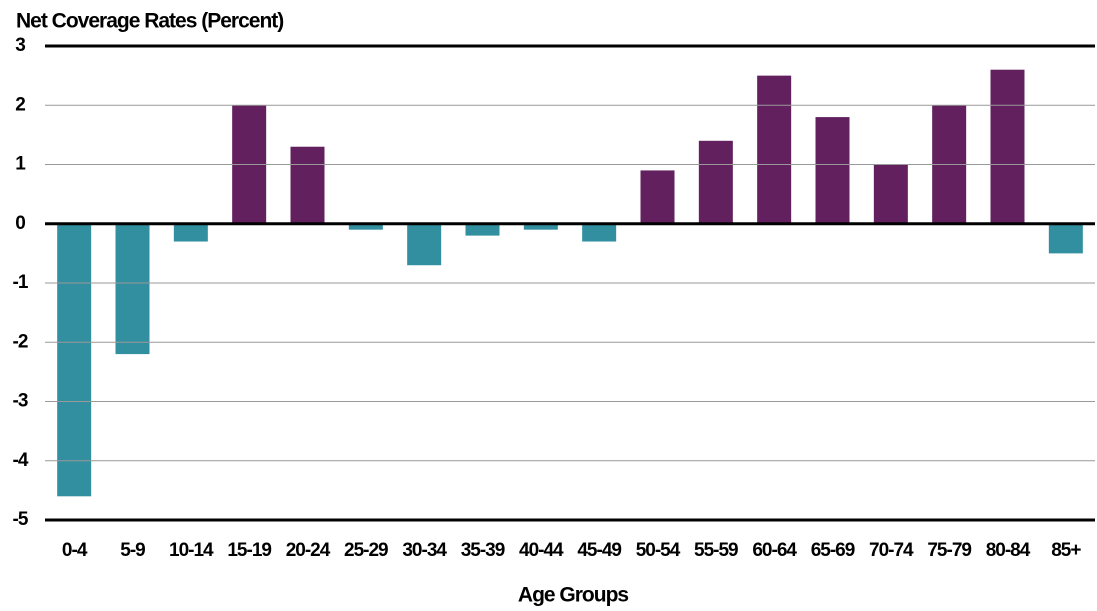 The width and height of the screenshot is (1097, 611). Describe the element at coordinates (20, 45) in the screenshot. I see `y-tick-label: 3` at that location.